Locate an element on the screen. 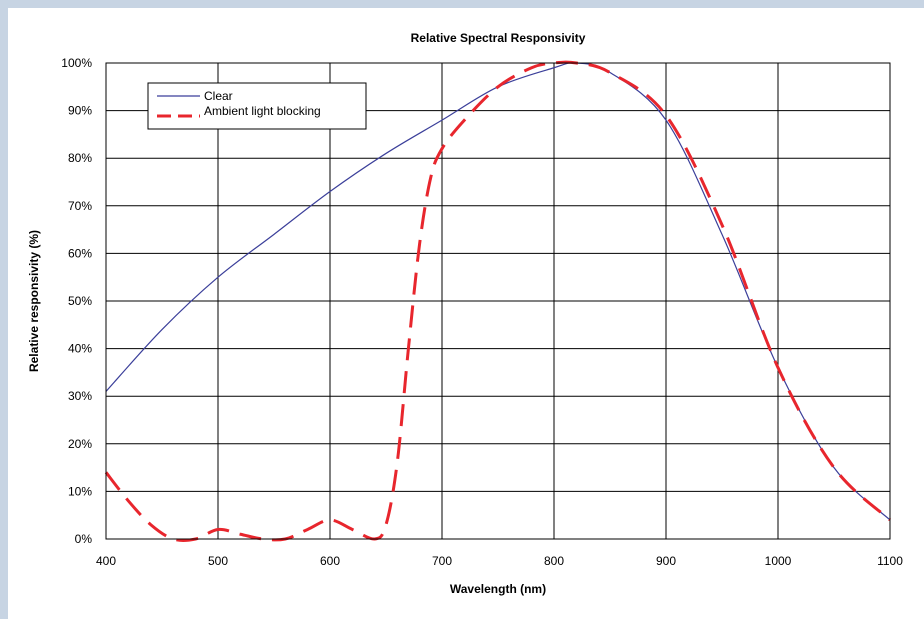 The width and height of the screenshot is (924, 619). y-tick-label: 0% is located at coordinates (84, 539).